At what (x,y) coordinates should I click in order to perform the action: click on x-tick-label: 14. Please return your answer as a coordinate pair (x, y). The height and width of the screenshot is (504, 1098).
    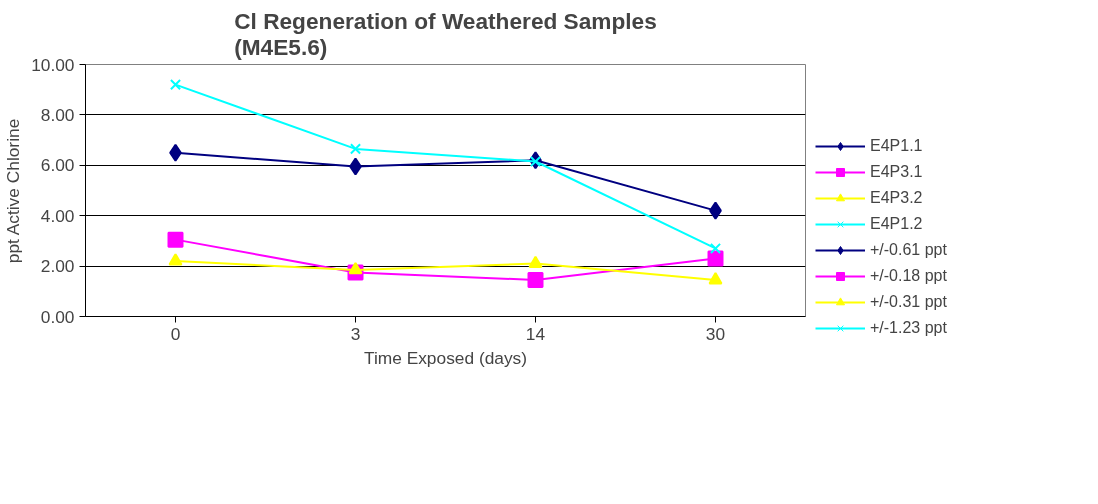
    Looking at the image, I should click on (535, 333).